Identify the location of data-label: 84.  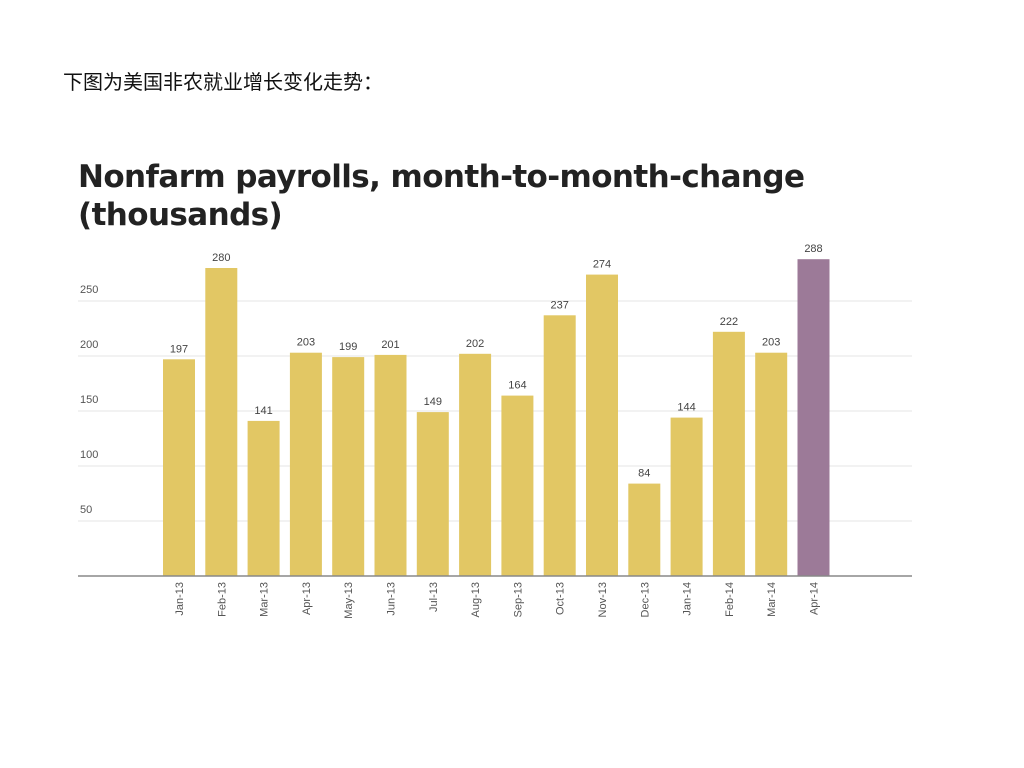
(644, 474).